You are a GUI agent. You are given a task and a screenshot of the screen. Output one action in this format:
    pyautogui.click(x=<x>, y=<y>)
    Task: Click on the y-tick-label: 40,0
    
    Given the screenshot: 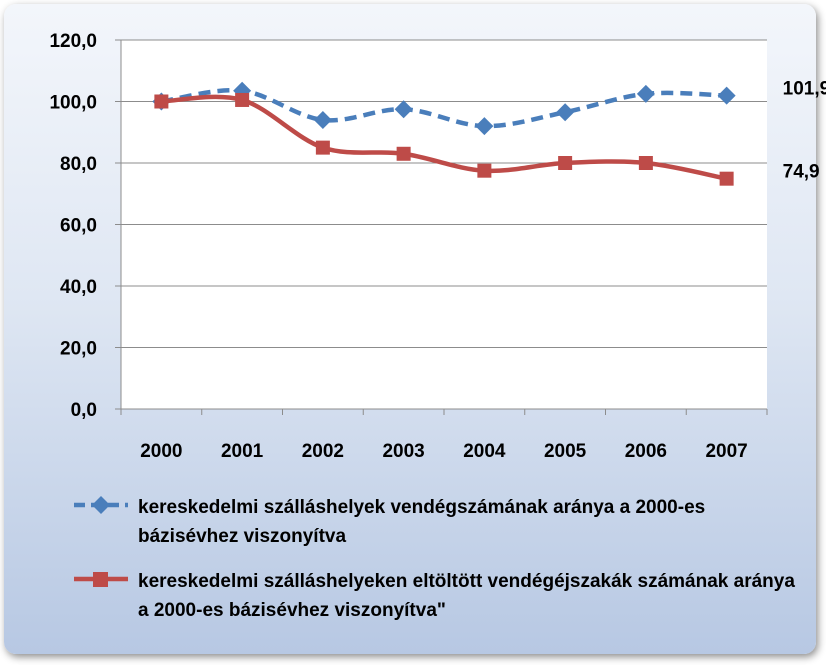 What is the action you would take?
    pyautogui.click(x=78, y=287)
    